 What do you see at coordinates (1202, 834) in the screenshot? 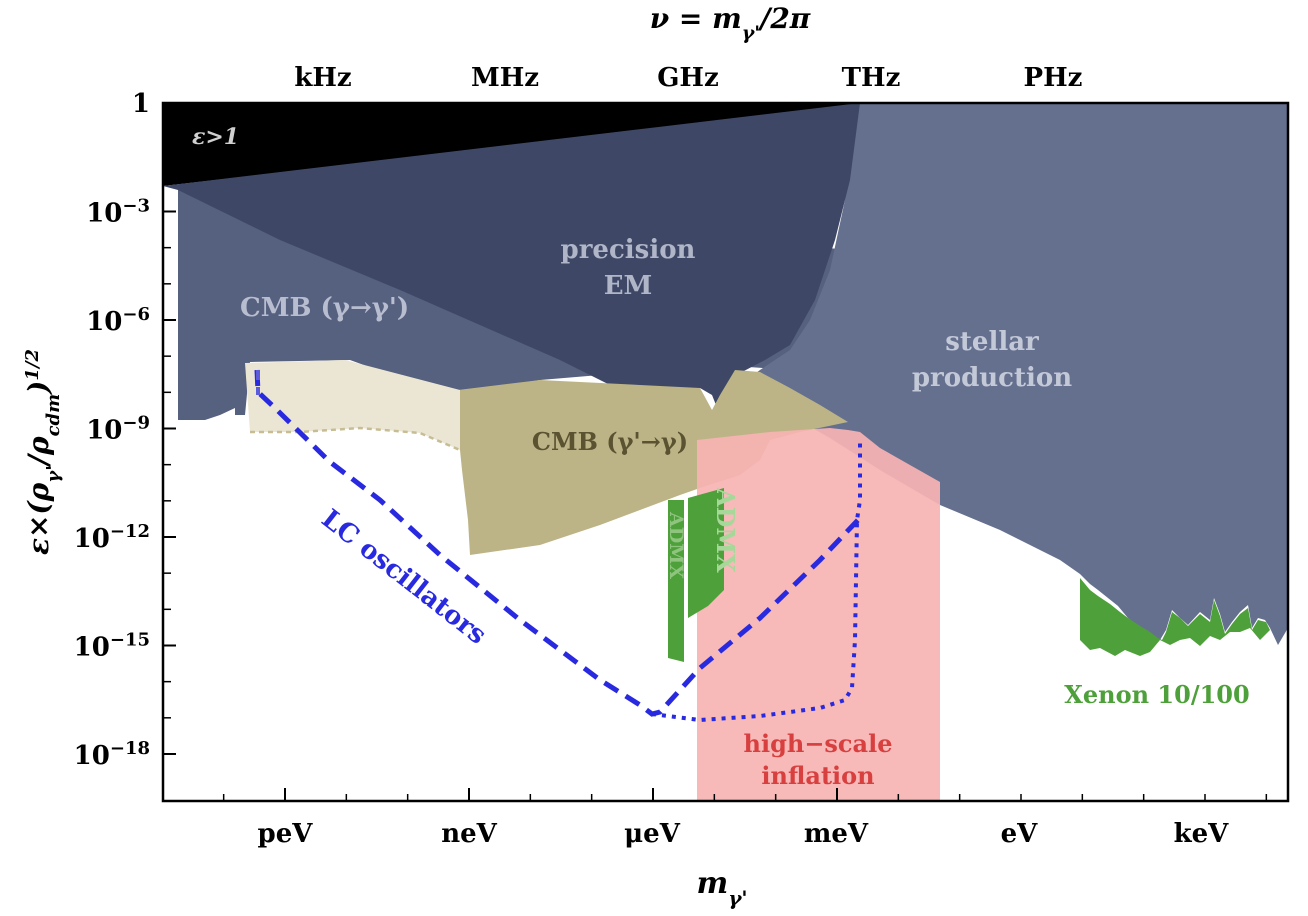
I see `x-tick-label: keV` at bounding box center [1202, 834].